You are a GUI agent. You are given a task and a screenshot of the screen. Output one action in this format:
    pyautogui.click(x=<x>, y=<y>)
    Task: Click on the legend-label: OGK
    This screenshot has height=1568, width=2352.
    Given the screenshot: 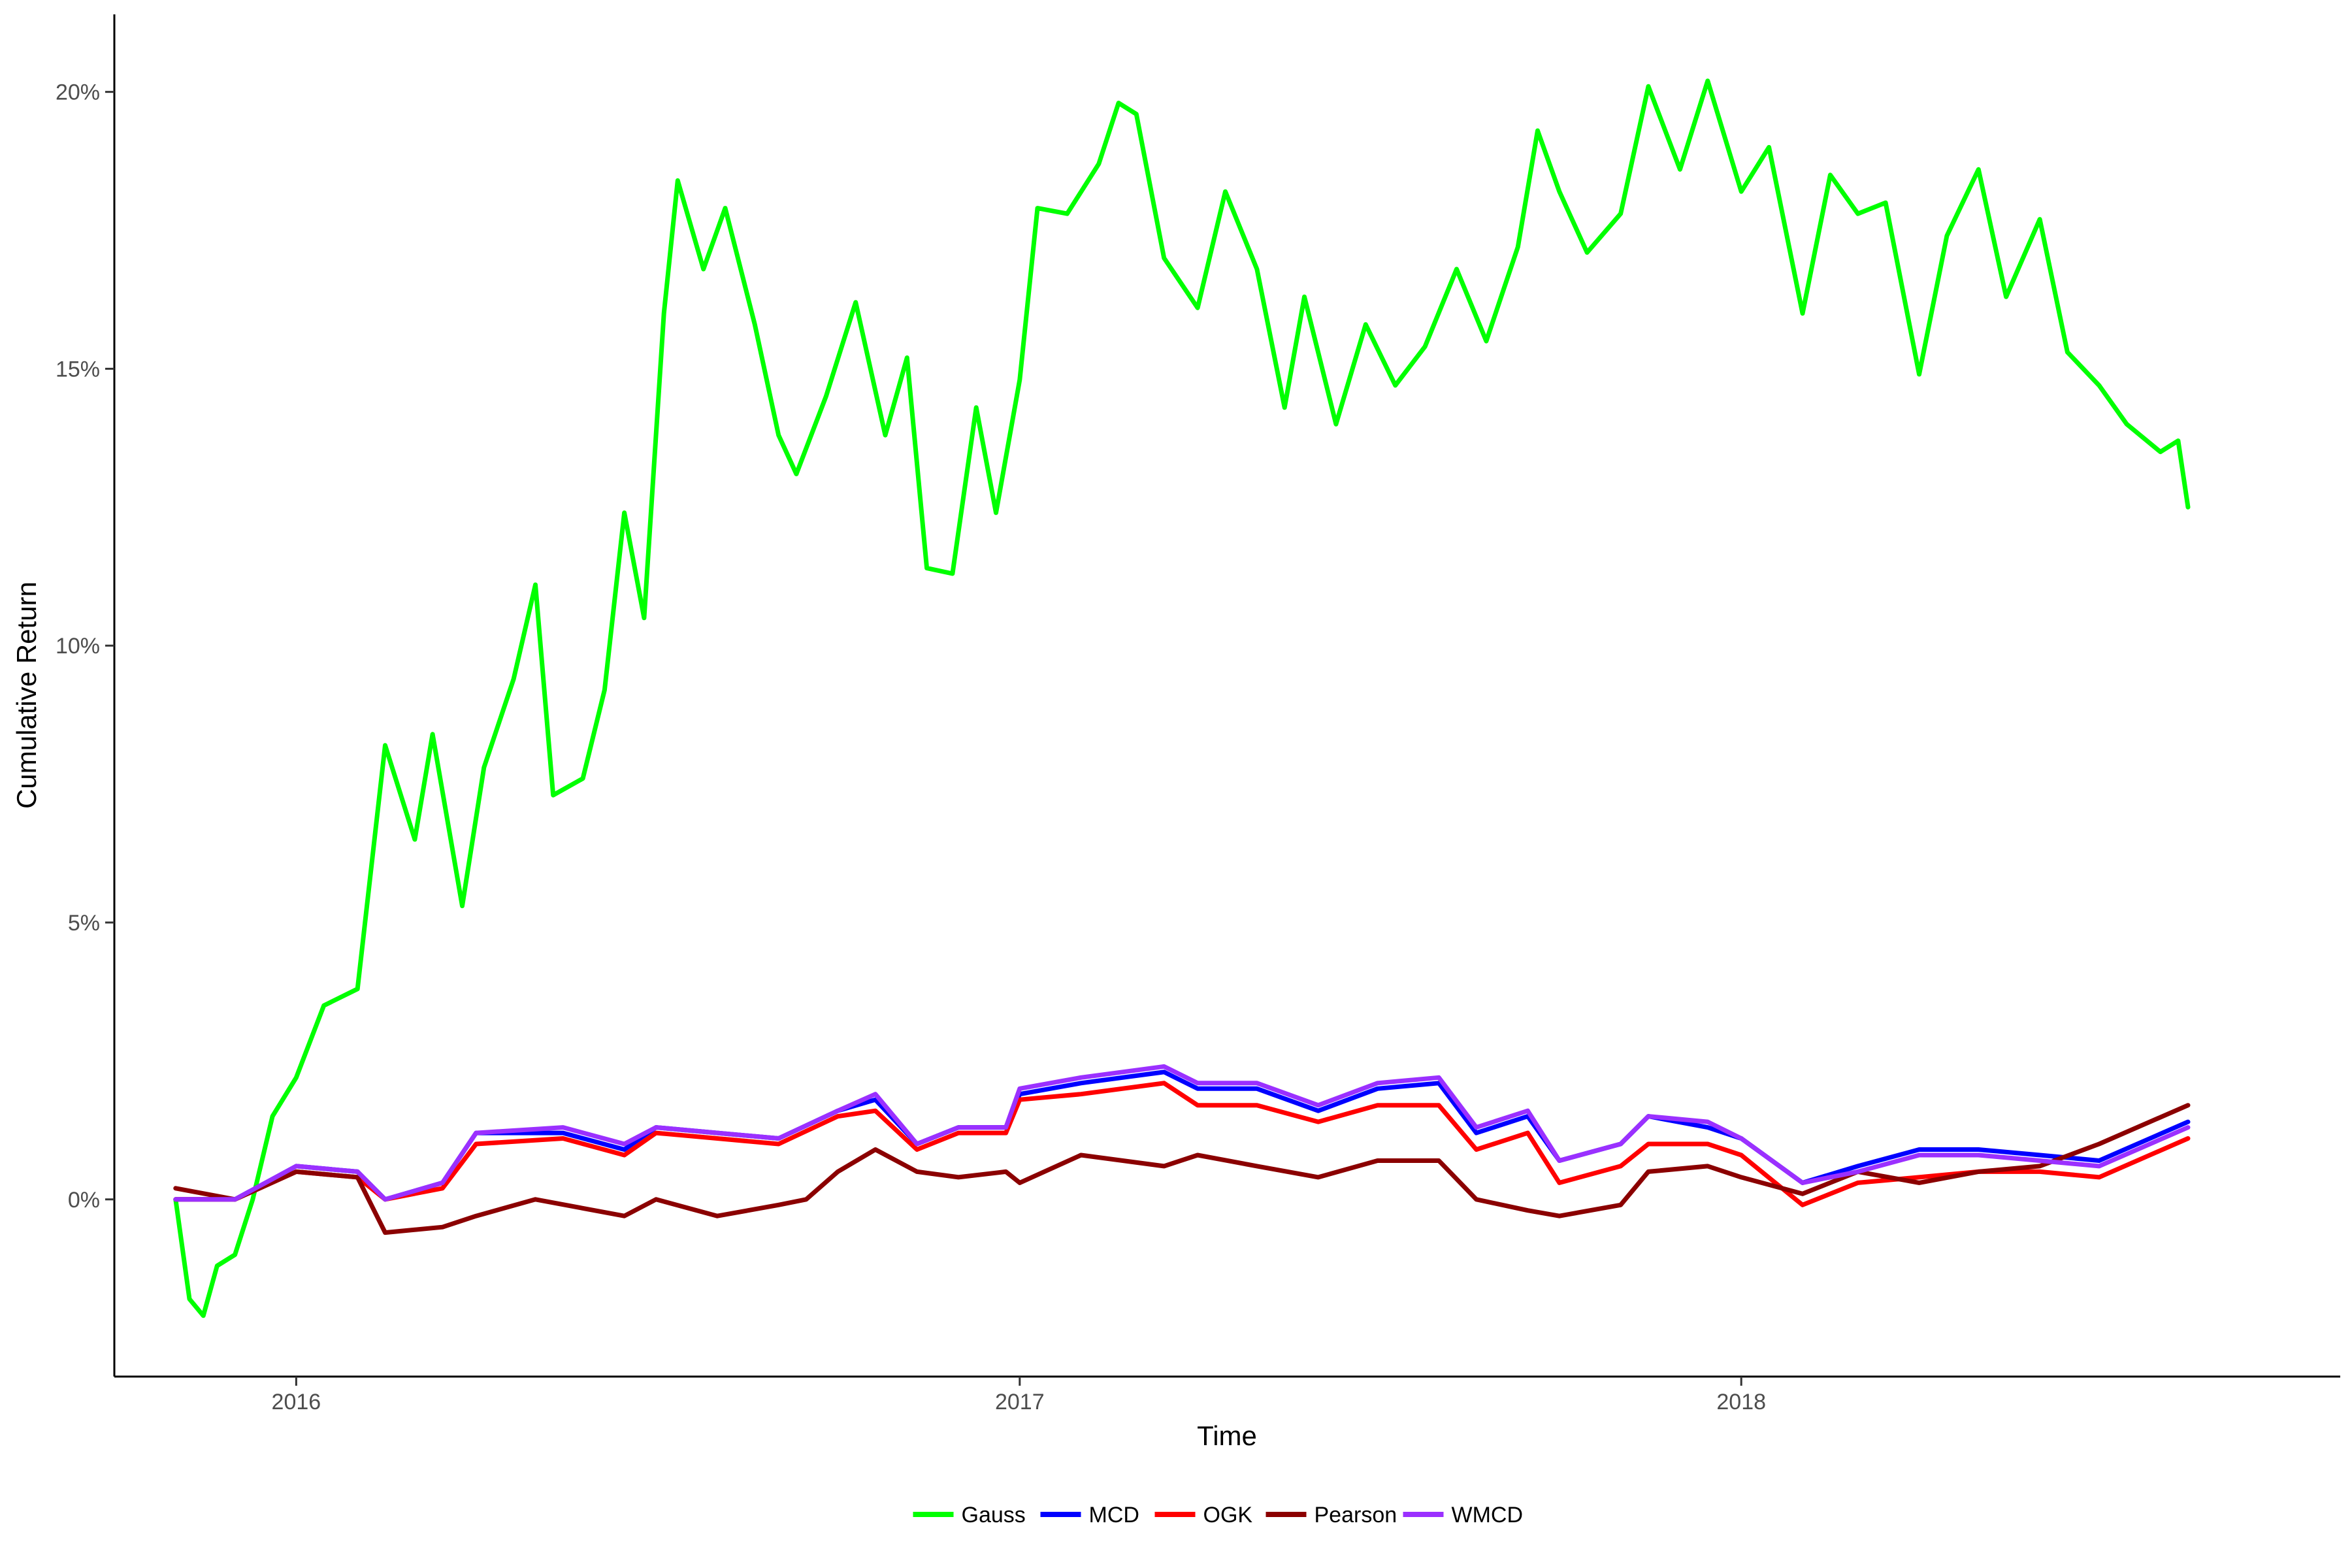 What is the action you would take?
    pyautogui.click(x=1228, y=1515)
    